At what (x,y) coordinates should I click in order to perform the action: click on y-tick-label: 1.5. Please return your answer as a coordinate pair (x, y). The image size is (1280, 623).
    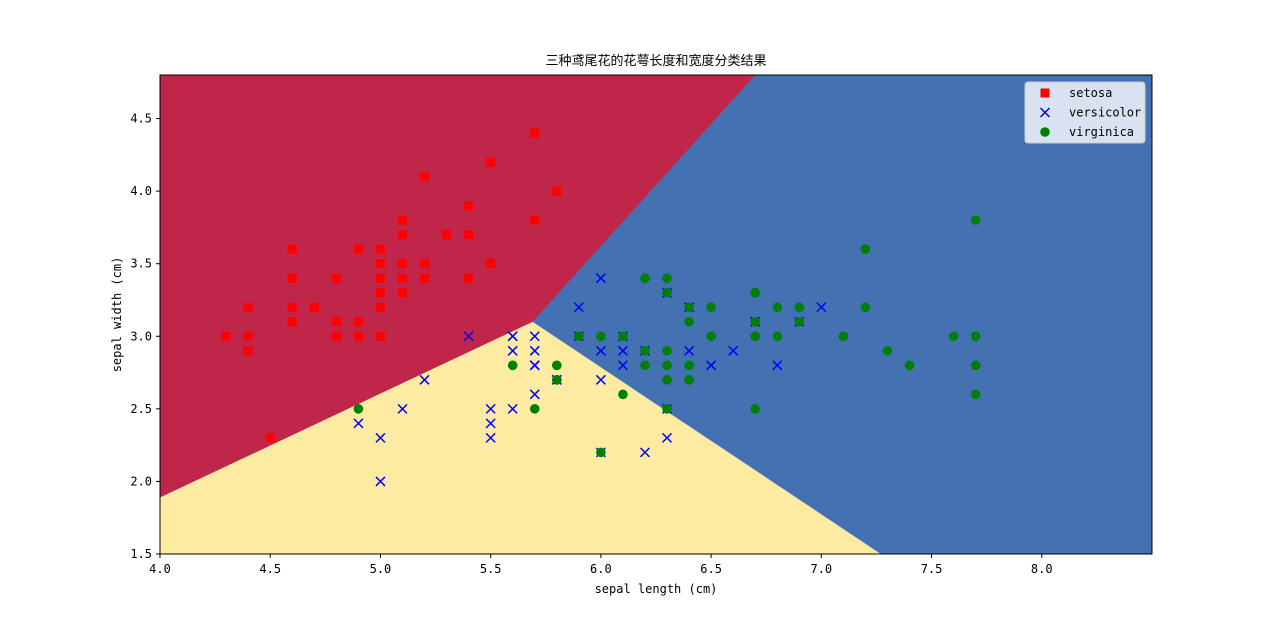
    Looking at the image, I should click on (141, 554).